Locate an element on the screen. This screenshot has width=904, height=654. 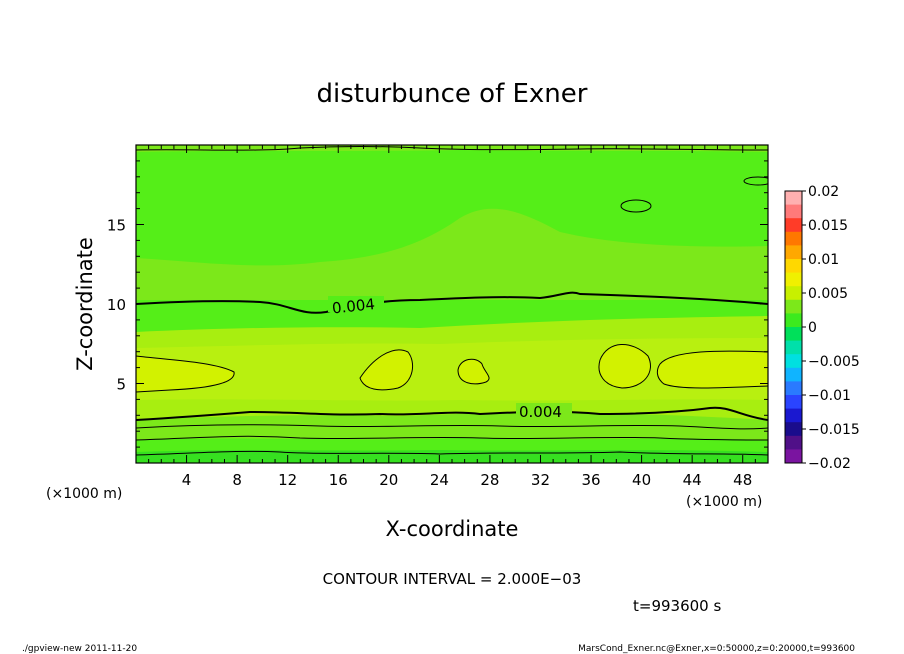
x-tick-label: 36 is located at coordinates (590, 480).